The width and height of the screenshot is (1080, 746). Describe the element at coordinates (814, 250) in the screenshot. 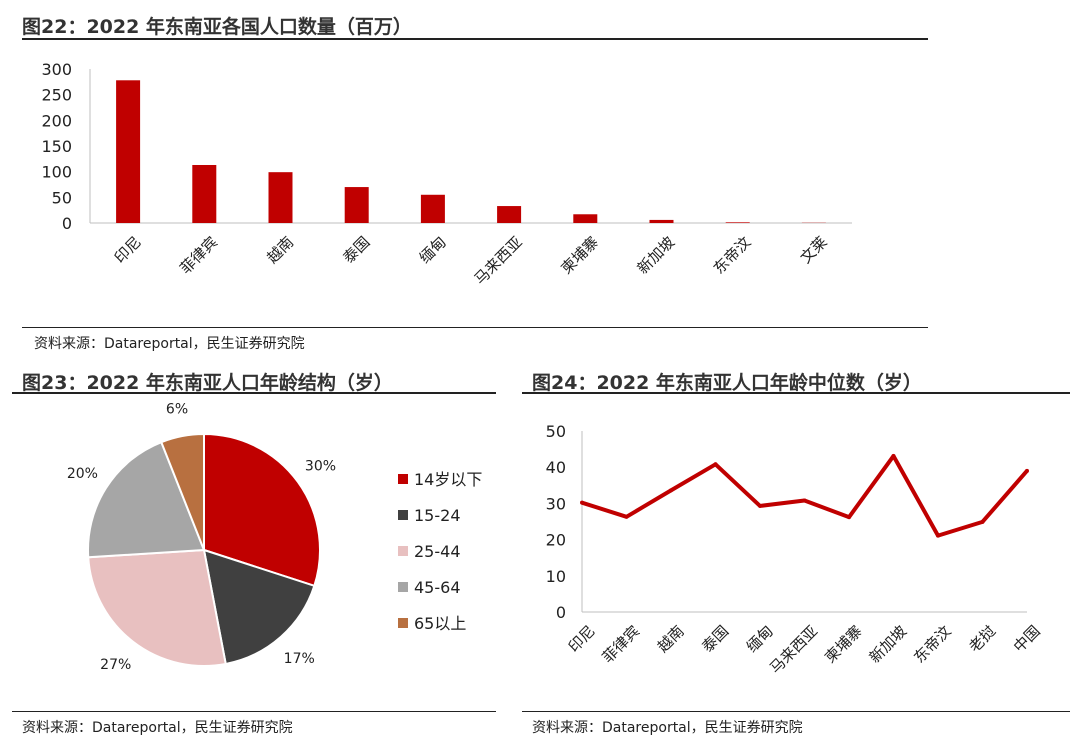

I see `fig22-category-label: 文莱` at that location.